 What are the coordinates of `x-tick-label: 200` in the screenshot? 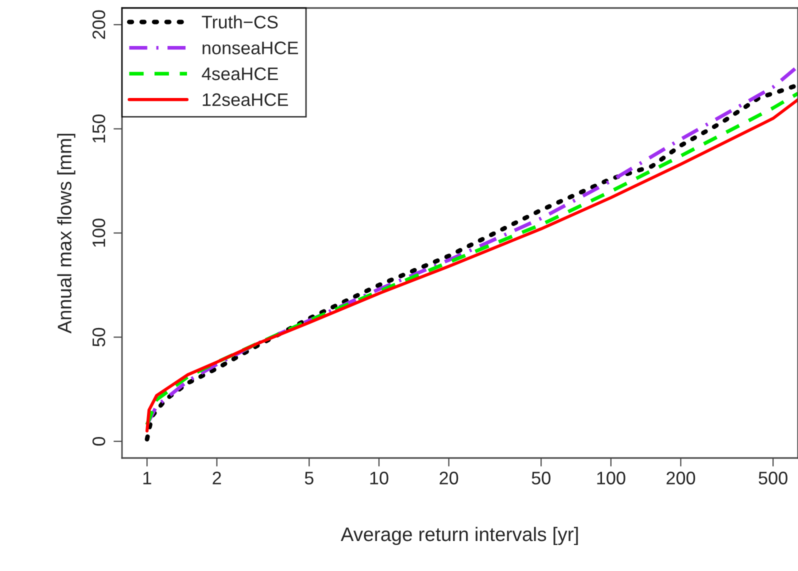 It's located at (681, 478).